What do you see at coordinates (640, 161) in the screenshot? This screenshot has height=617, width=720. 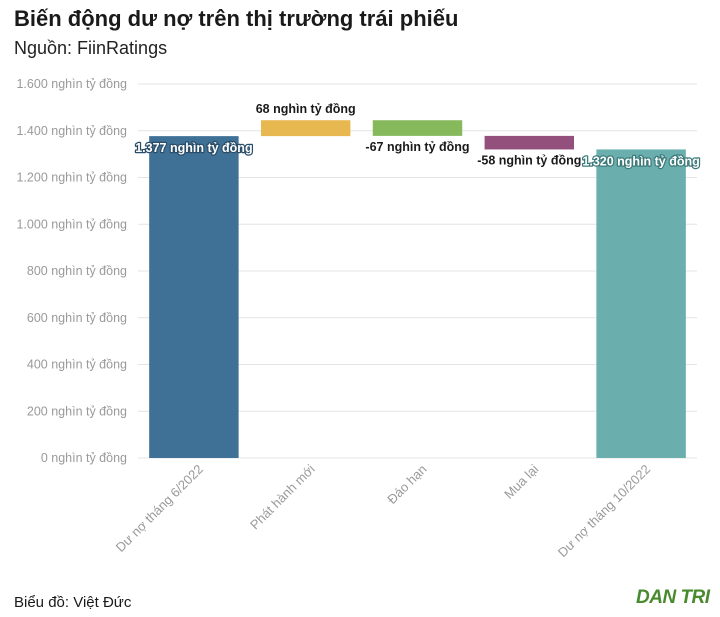 I see `data-label: 1.320 nghìn tỷ đồng` at bounding box center [640, 161].